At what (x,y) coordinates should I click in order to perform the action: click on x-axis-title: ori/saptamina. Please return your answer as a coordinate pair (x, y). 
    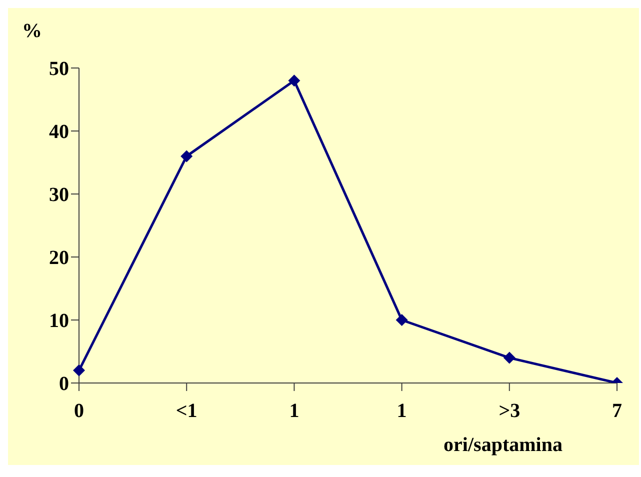
    Looking at the image, I should click on (503, 445).